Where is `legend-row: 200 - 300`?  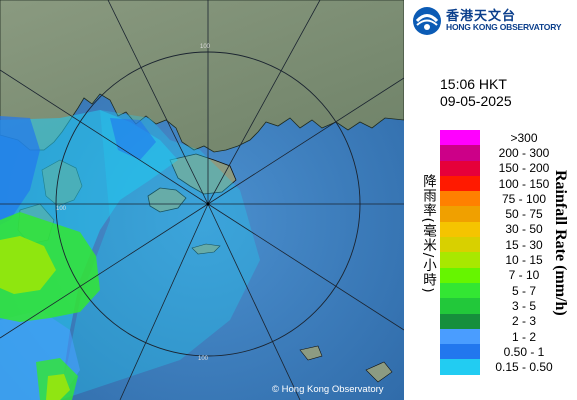
legend-row: 200 - 300 is located at coordinates (504, 153).